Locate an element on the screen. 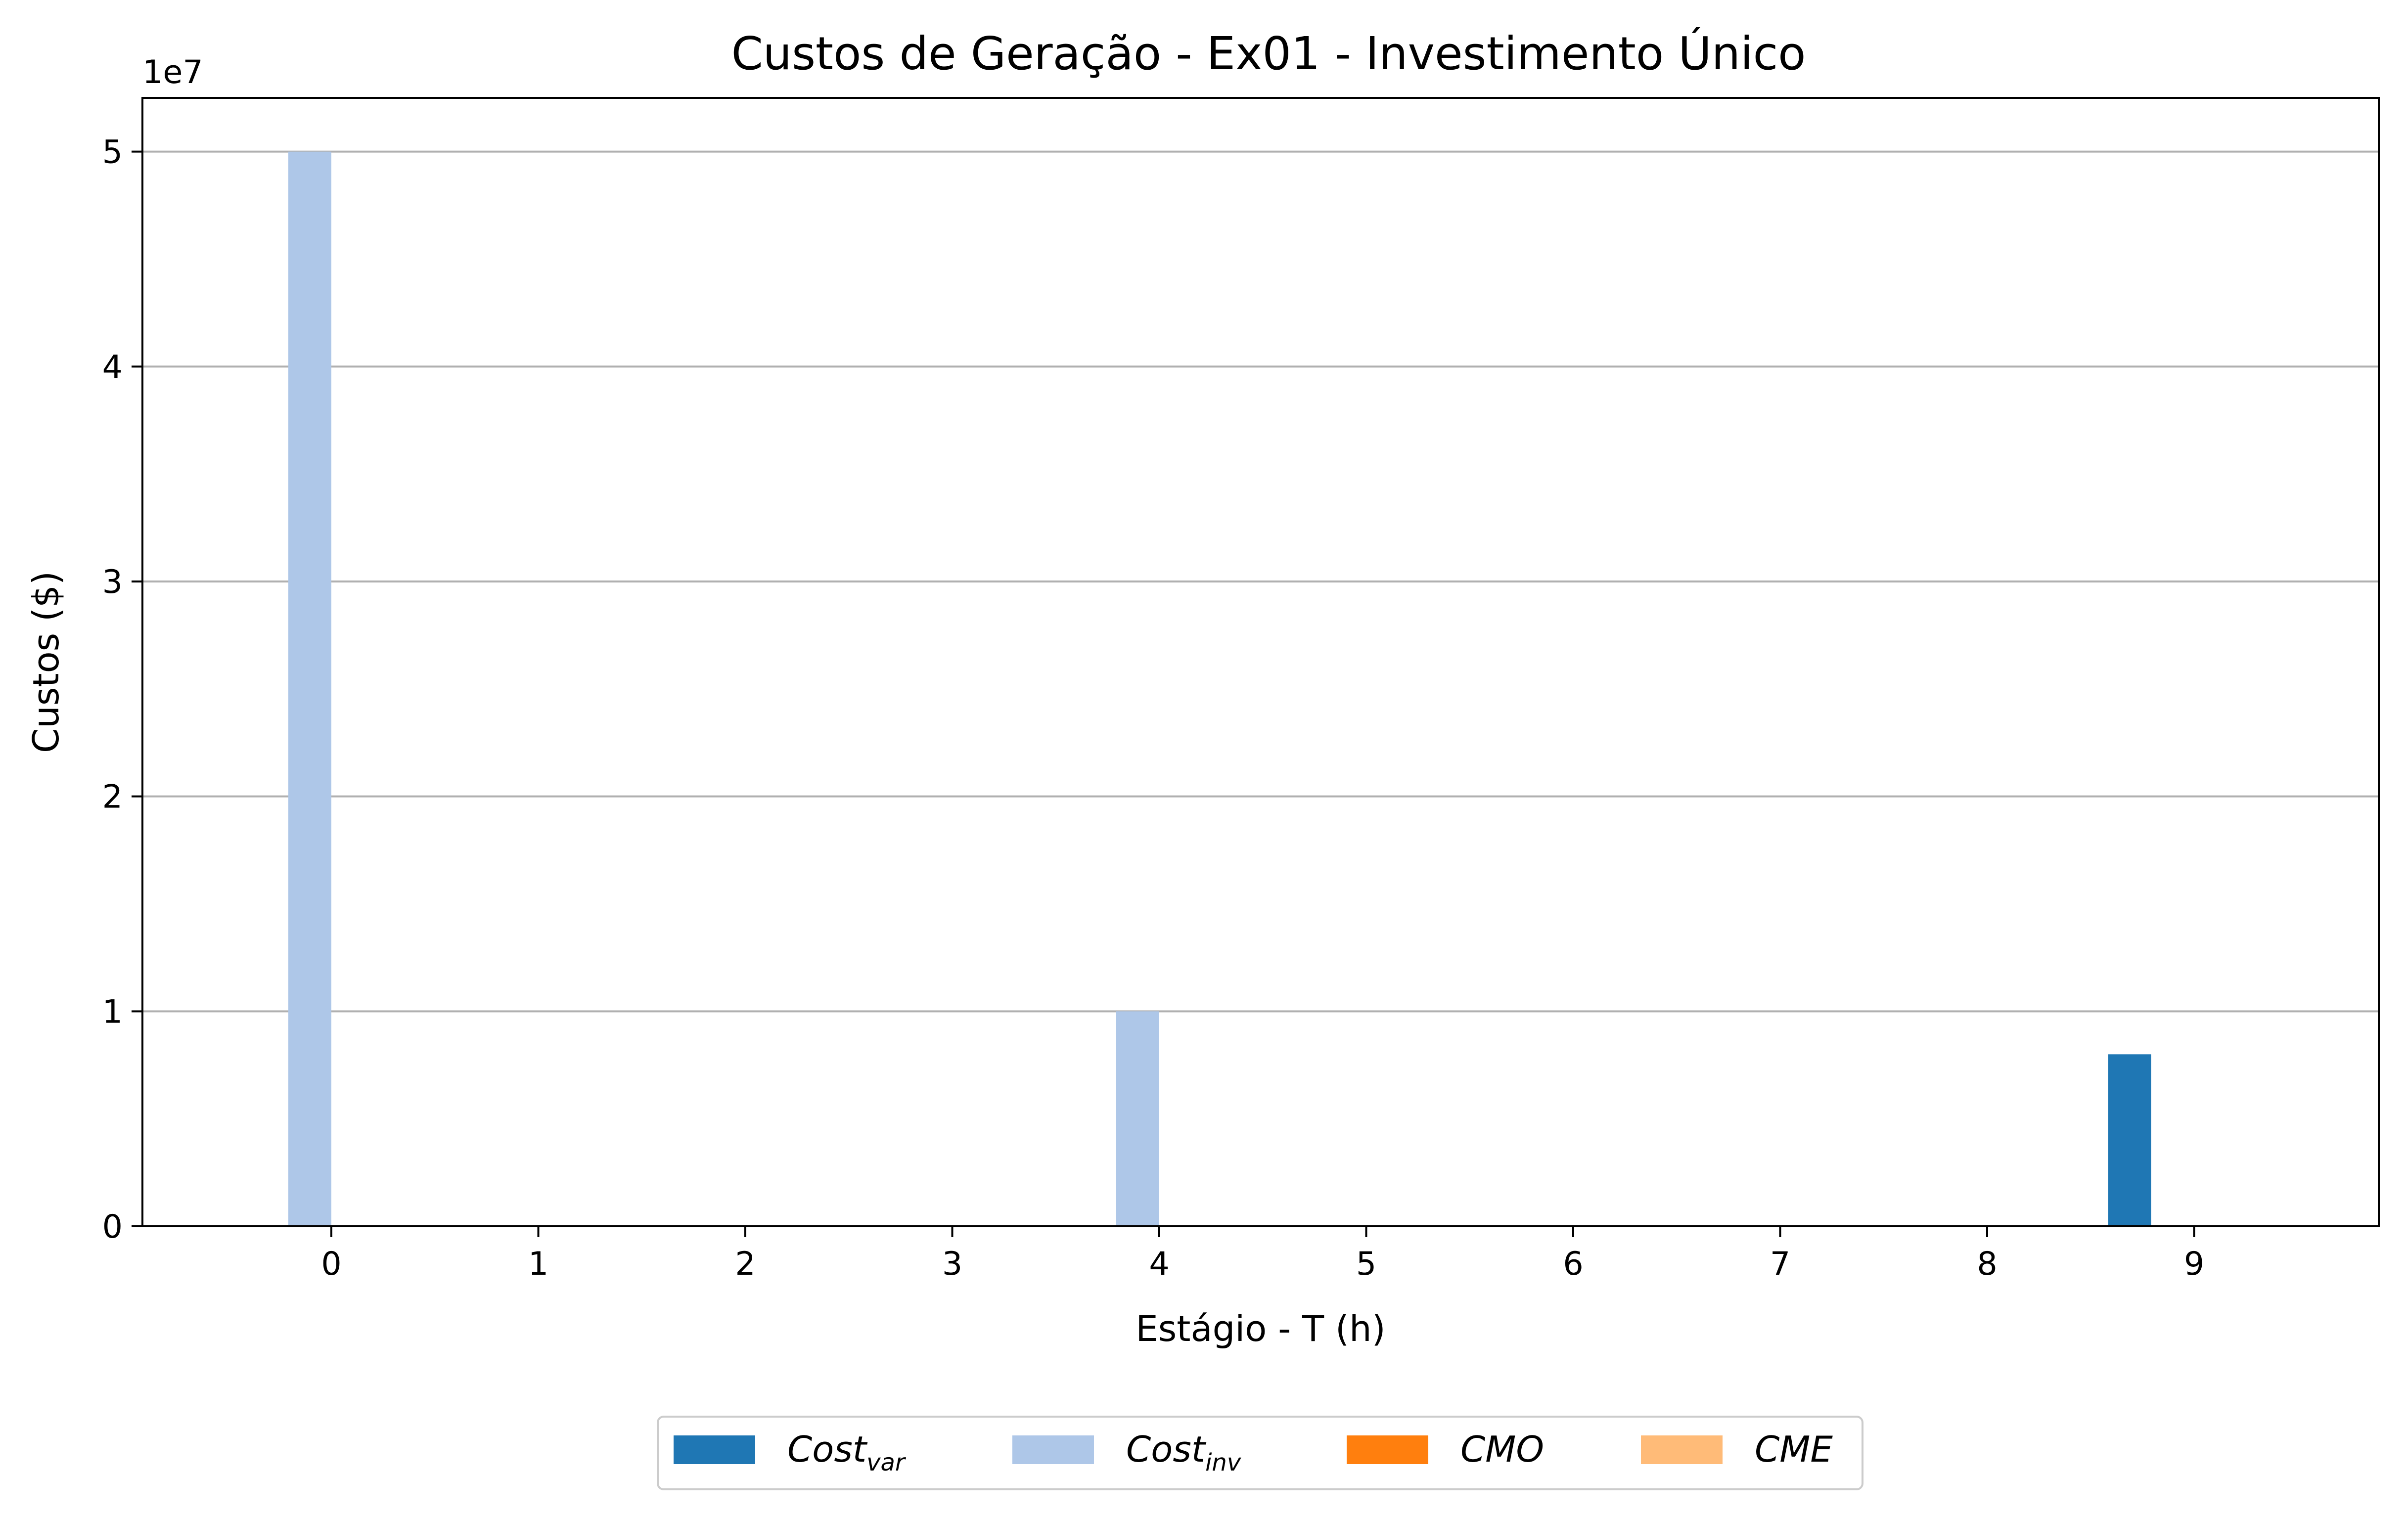 The width and height of the screenshot is (2408, 1518). legend: Costvar Costinv CMO CME is located at coordinates (1260, 1453).